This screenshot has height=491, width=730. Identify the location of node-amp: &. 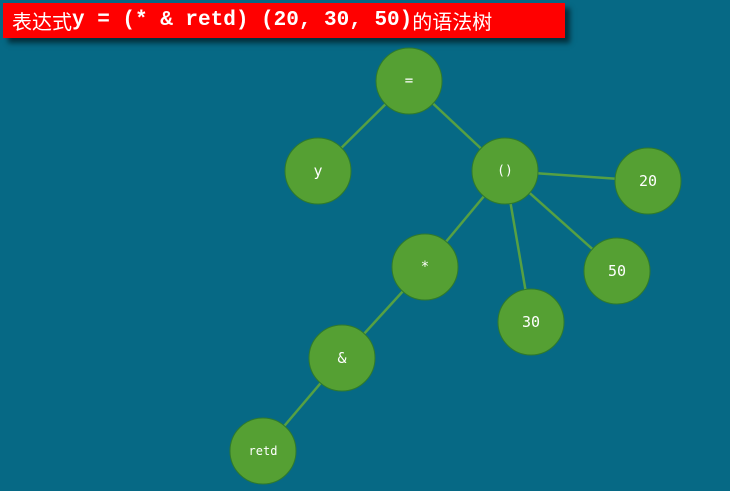
(342, 358).